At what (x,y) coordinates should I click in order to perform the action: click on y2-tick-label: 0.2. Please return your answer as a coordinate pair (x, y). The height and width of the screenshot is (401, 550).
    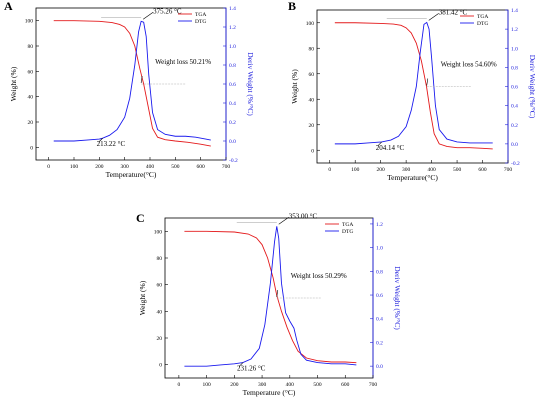
    Looking at the image, I should click on (232, 123).